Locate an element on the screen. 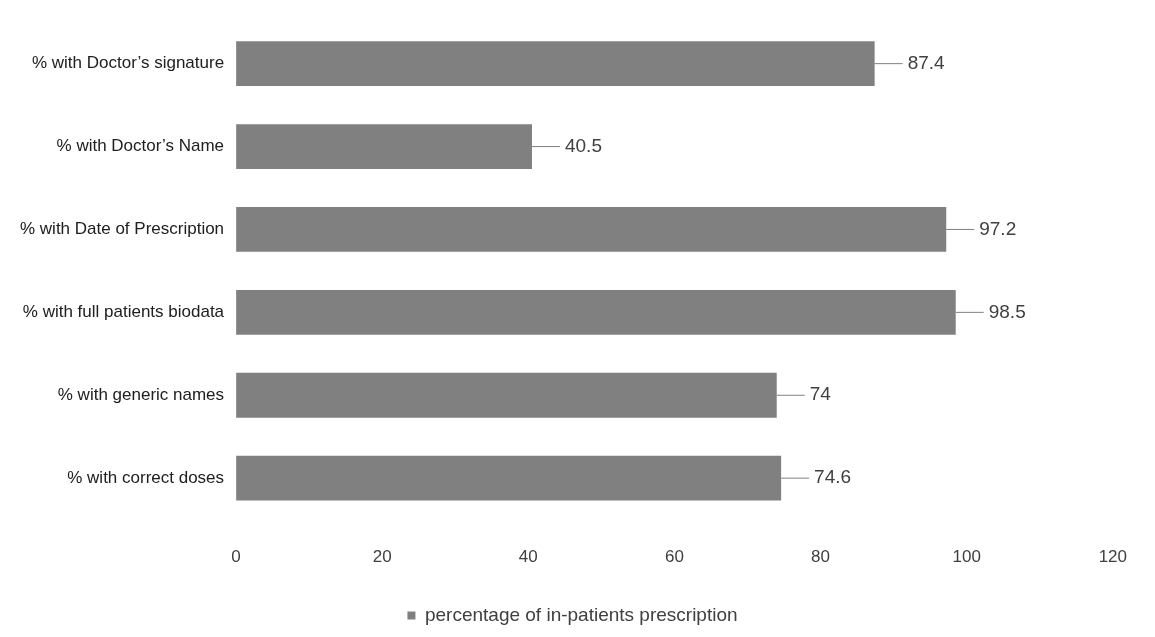  y-tick-label: % with correct doses is located at coordinates (146, 477).